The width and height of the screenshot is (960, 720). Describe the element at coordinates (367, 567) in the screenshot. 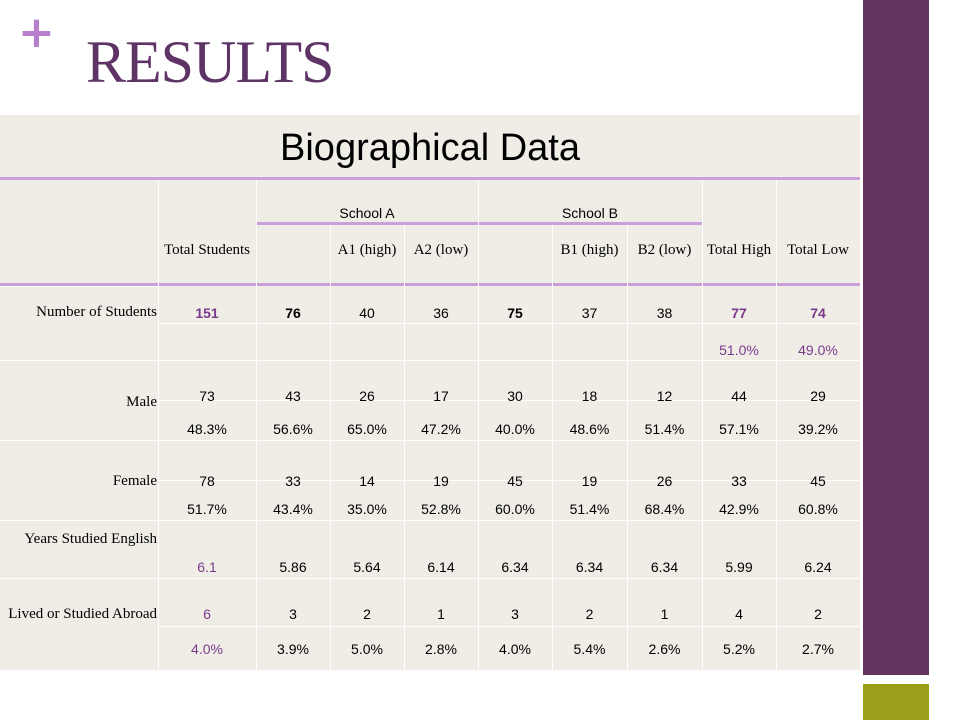

I see `cell-years-studied-english: 5.64` at that location.